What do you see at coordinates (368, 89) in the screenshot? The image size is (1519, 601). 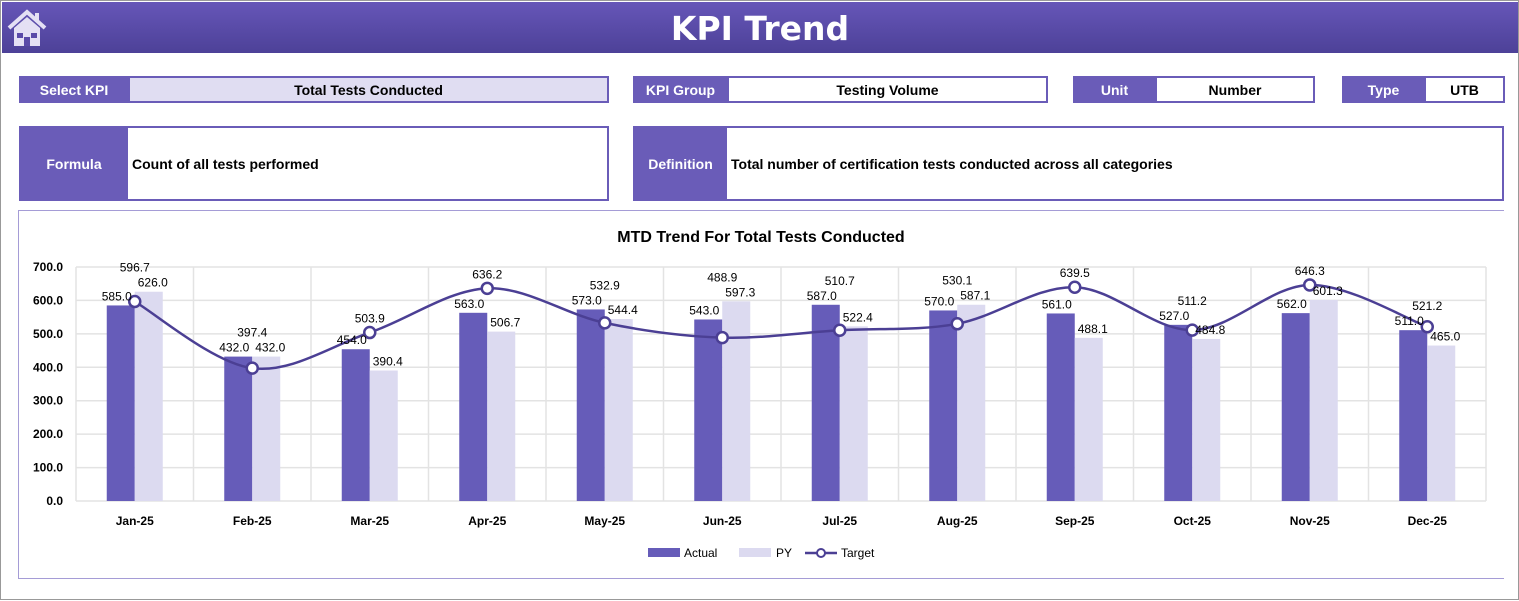 I see `select-kpi-dropdown: Total Tests Conducted` at bounding box center [368, 89].